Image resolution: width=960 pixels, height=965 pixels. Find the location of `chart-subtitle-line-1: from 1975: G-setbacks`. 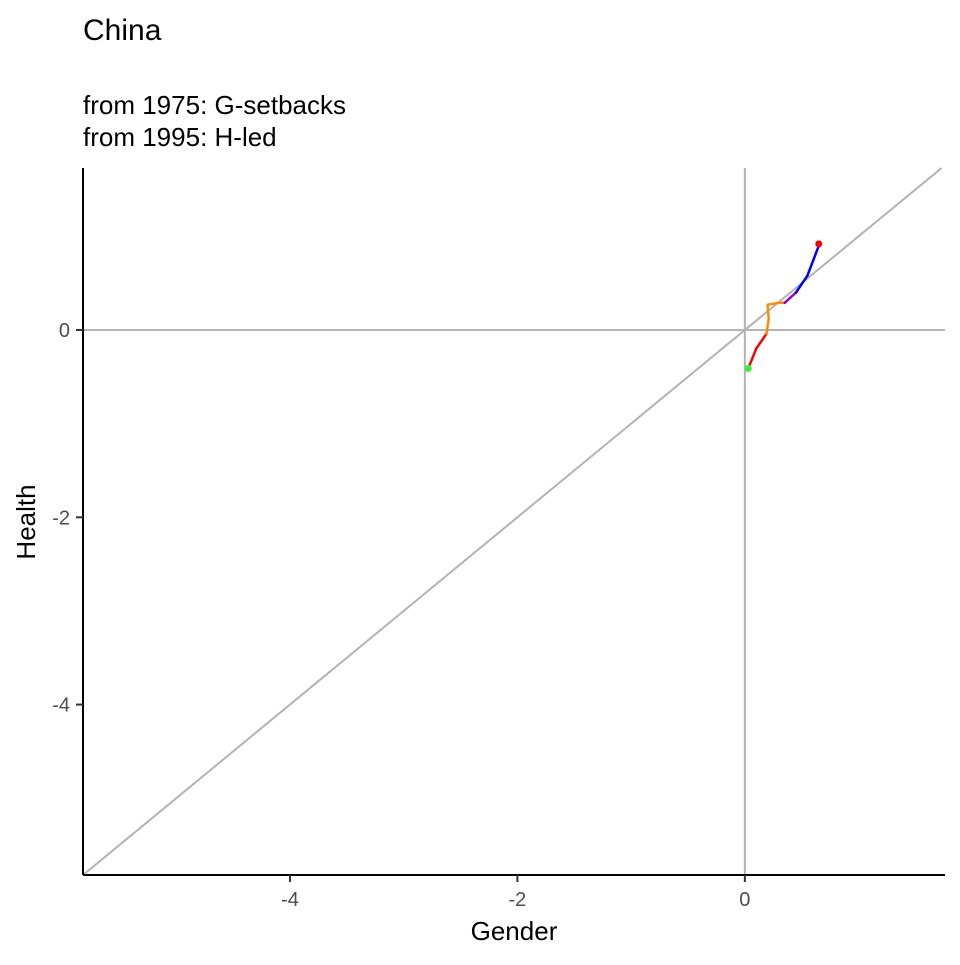

chart-subtitle-line-1: from 1975: G-setbacks is located at coordinates (214, 105).